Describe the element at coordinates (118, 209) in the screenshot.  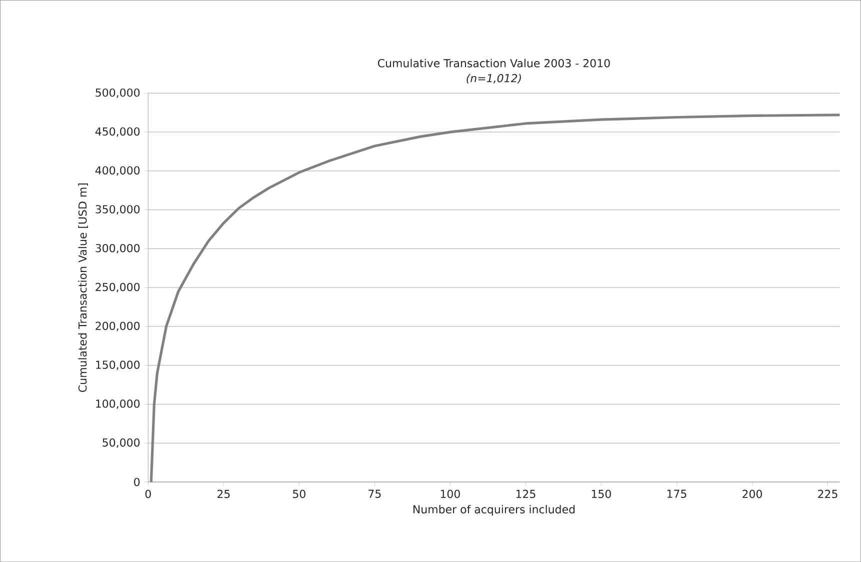
I see `y-tick-label: 350,000` at that location.